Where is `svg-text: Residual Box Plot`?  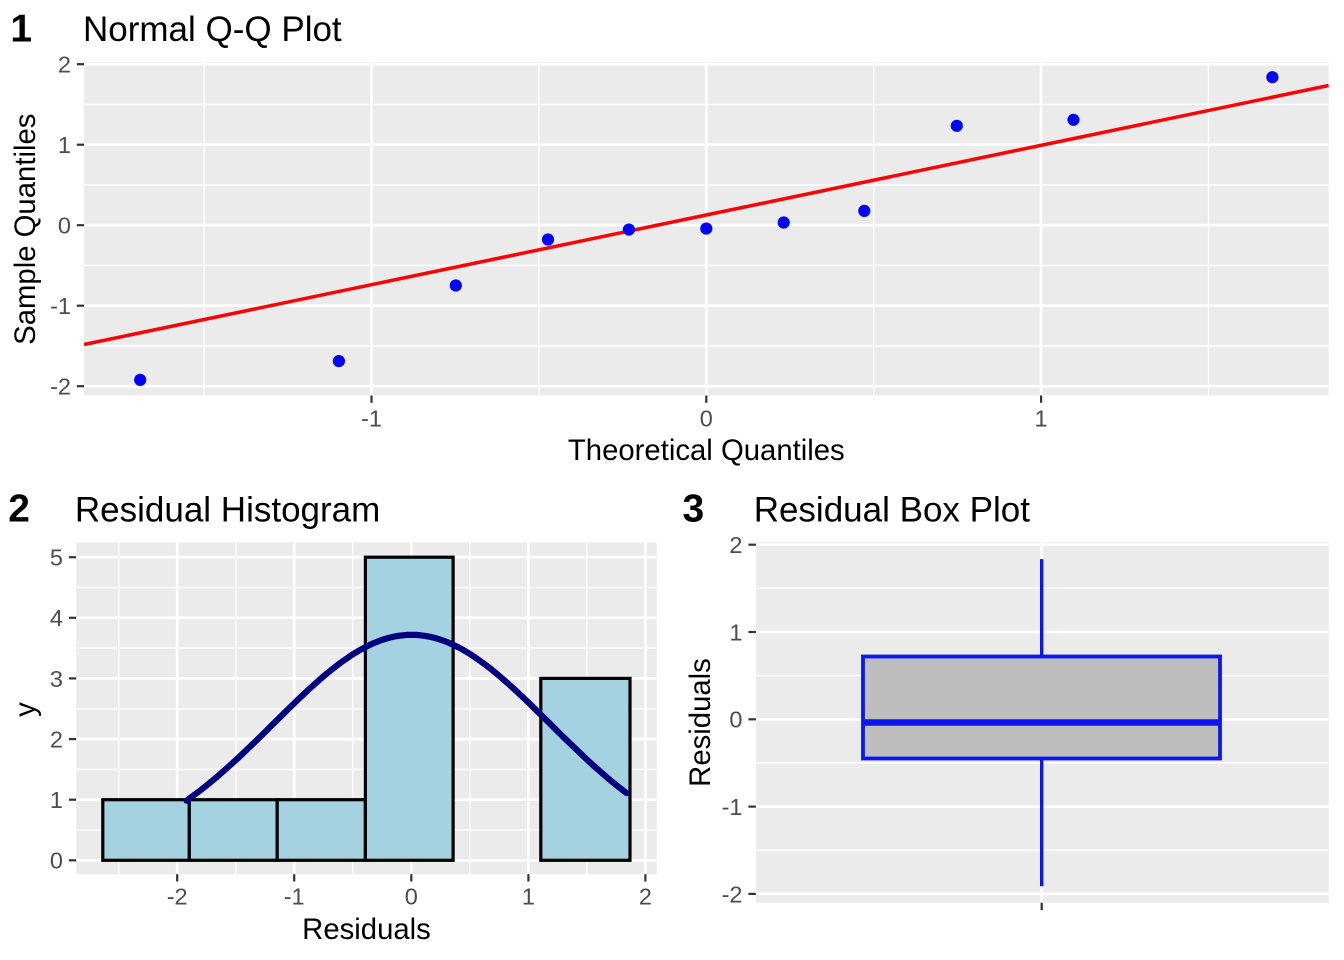 svg-text: Residual Box Plot is located at coordinates (892, 509).